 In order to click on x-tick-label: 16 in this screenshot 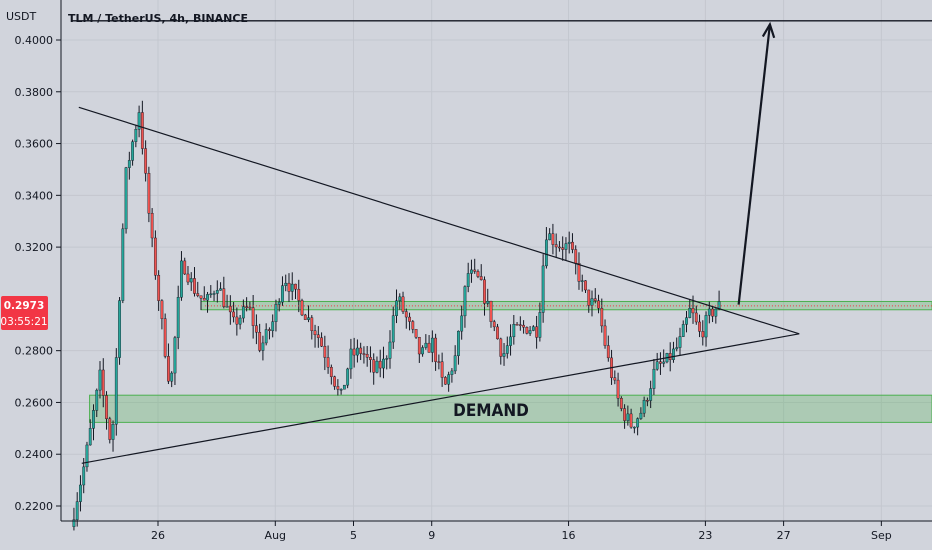, I will do `click(569, 535)`.